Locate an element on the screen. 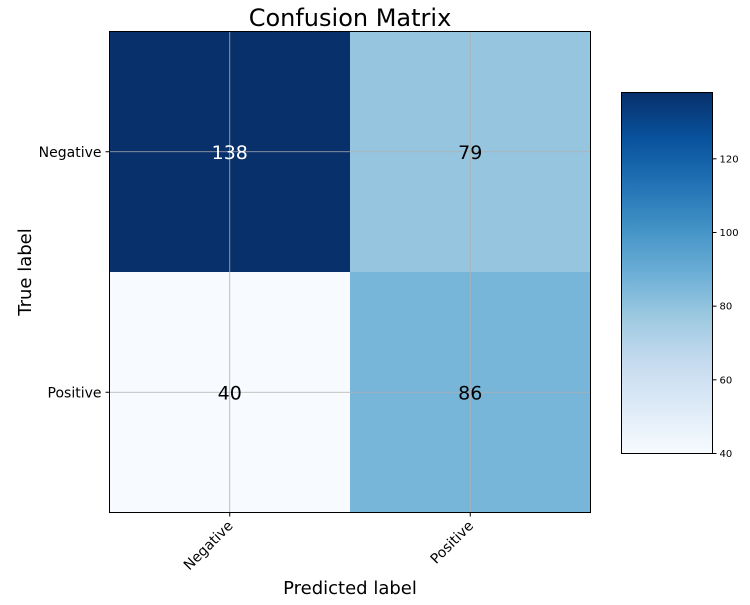  cell-value-label: 138 is located at coordinates (230, 153).